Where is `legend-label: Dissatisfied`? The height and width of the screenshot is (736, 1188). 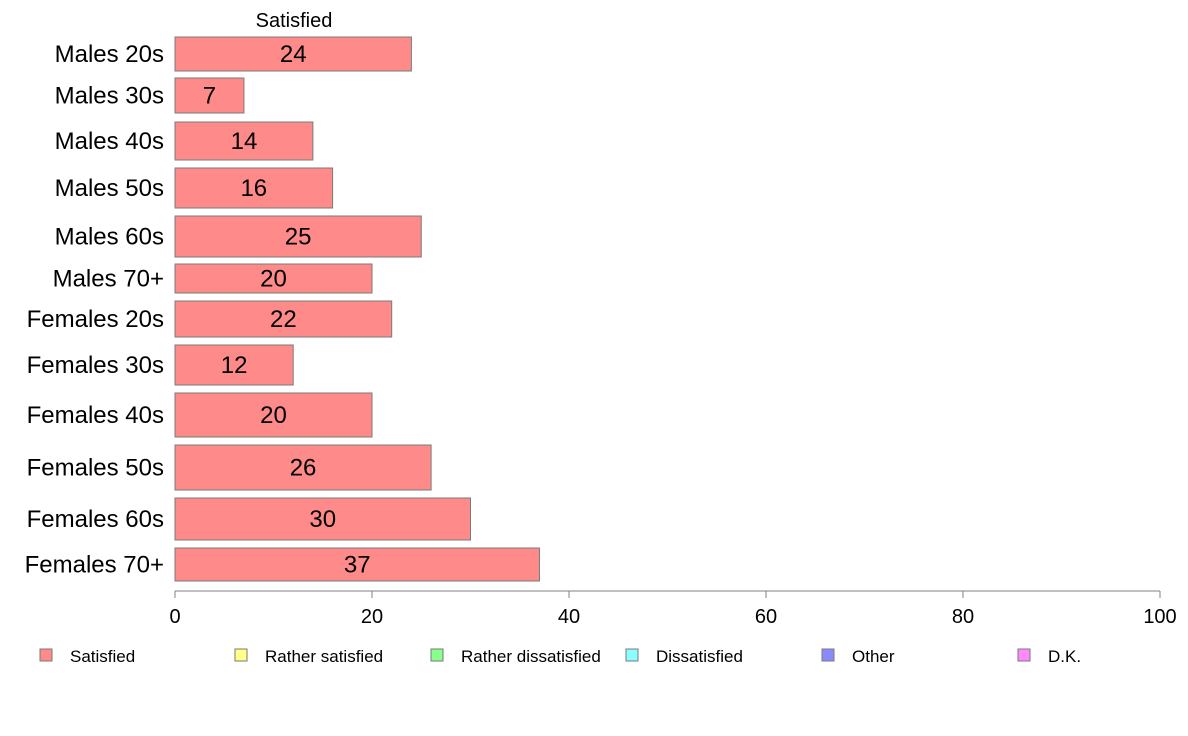
legend-label: Dissatisfied is located at coordinates (699, 656).